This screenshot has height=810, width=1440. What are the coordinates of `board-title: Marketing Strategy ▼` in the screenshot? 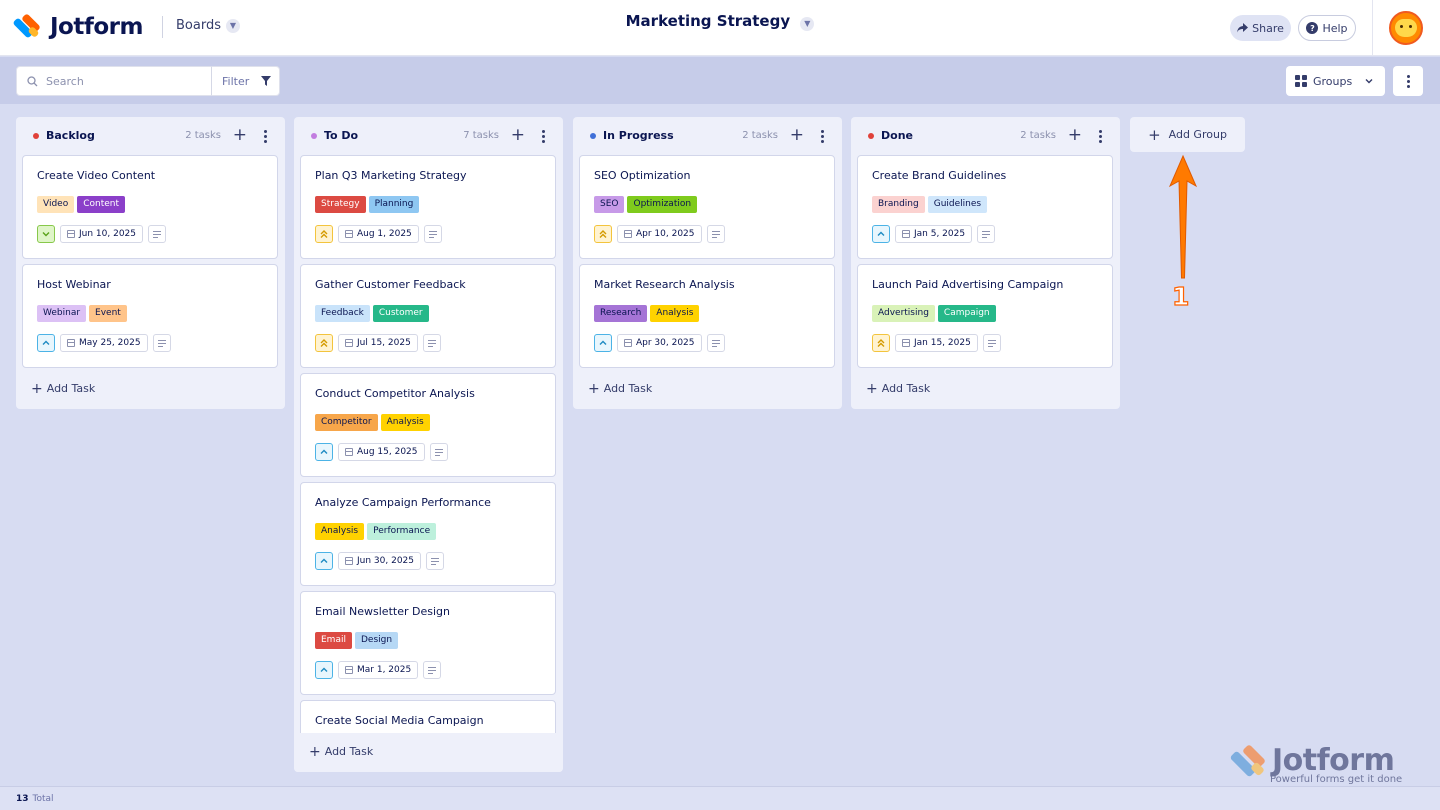 It's located at (720, 21).